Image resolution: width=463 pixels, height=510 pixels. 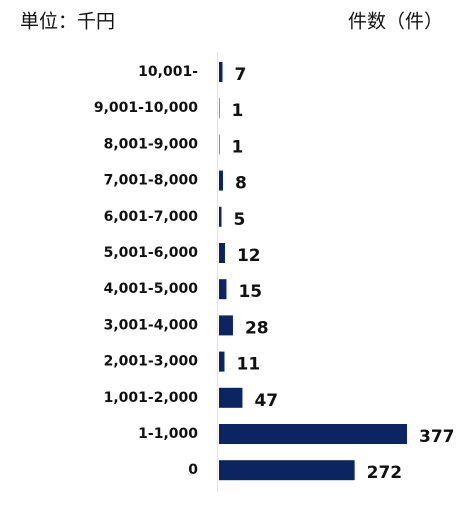 What do you see at coordinates (168, 434) in the screenshot?
I see `category-label: 1-1,000` at bounding box center [168, 434].